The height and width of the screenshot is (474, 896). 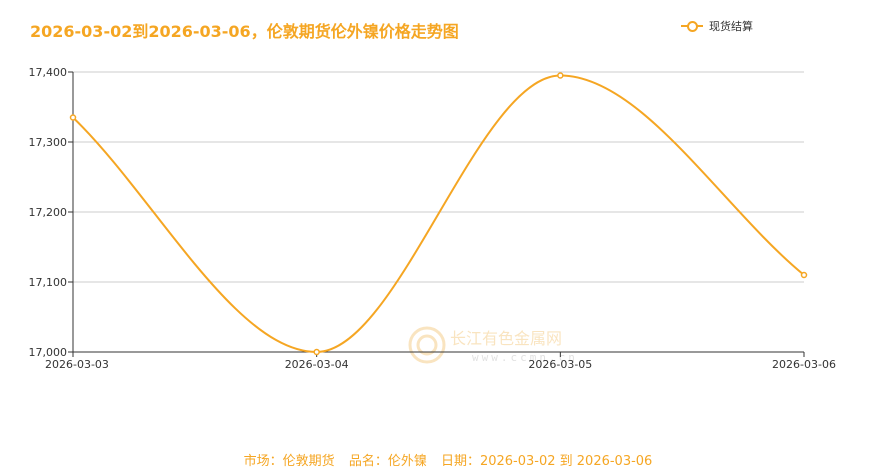 I want to click on watermark-url: www.ccmn.cn, so click(x=525, y=357).